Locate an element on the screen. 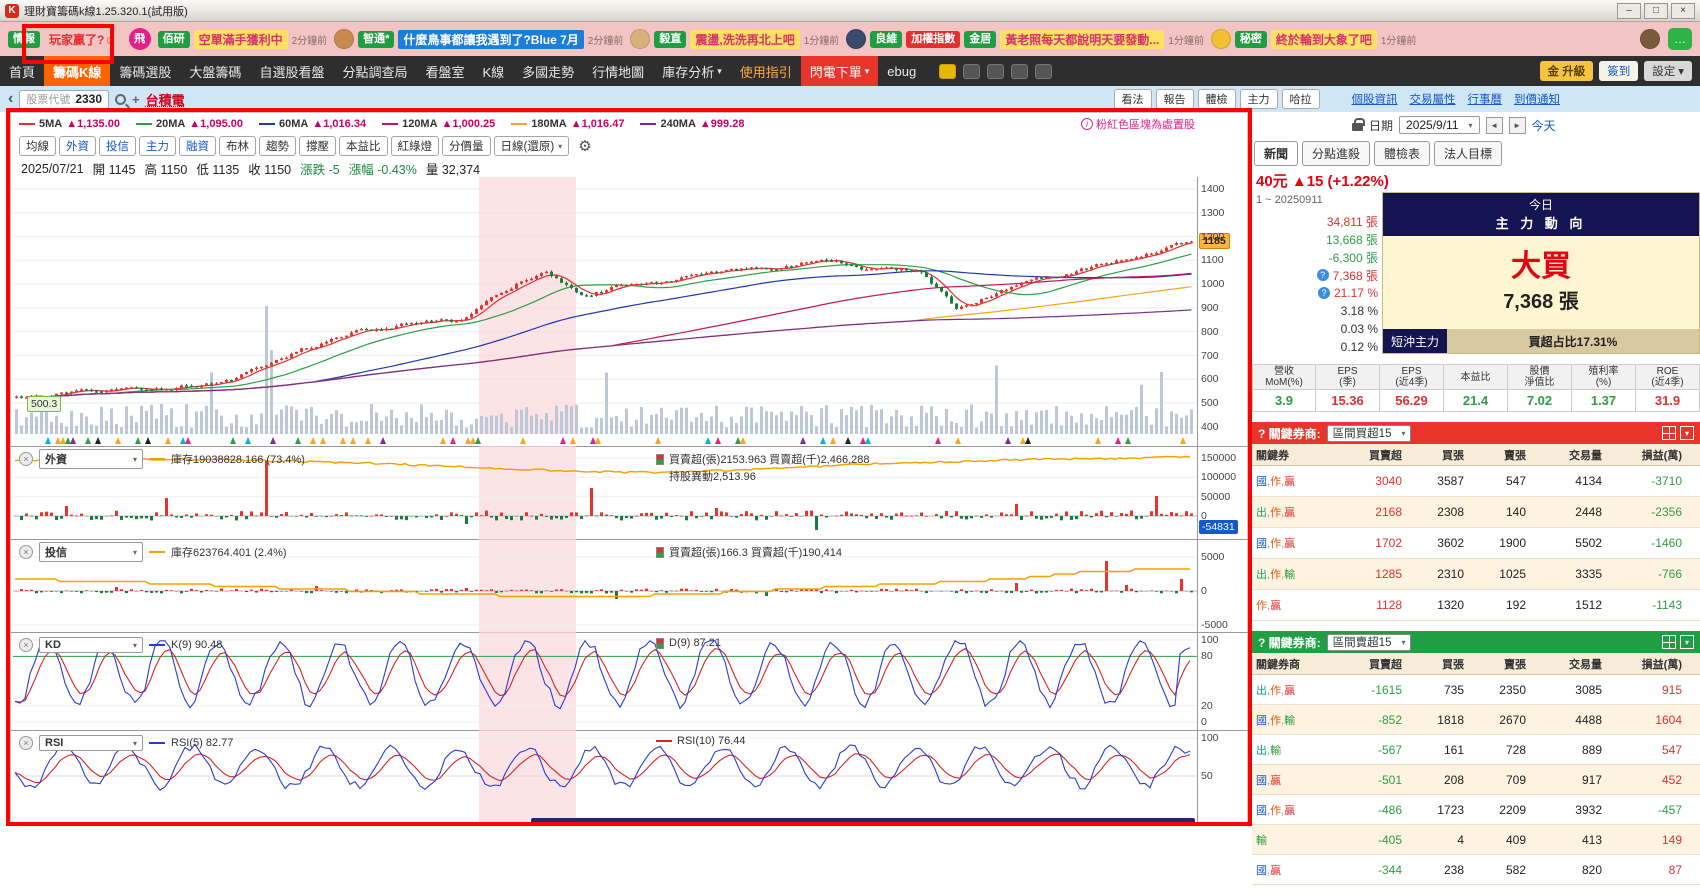  broker-row: 出,作,贏 -1615 735 2350 3085 915 is located at coordinates (1476, 690).